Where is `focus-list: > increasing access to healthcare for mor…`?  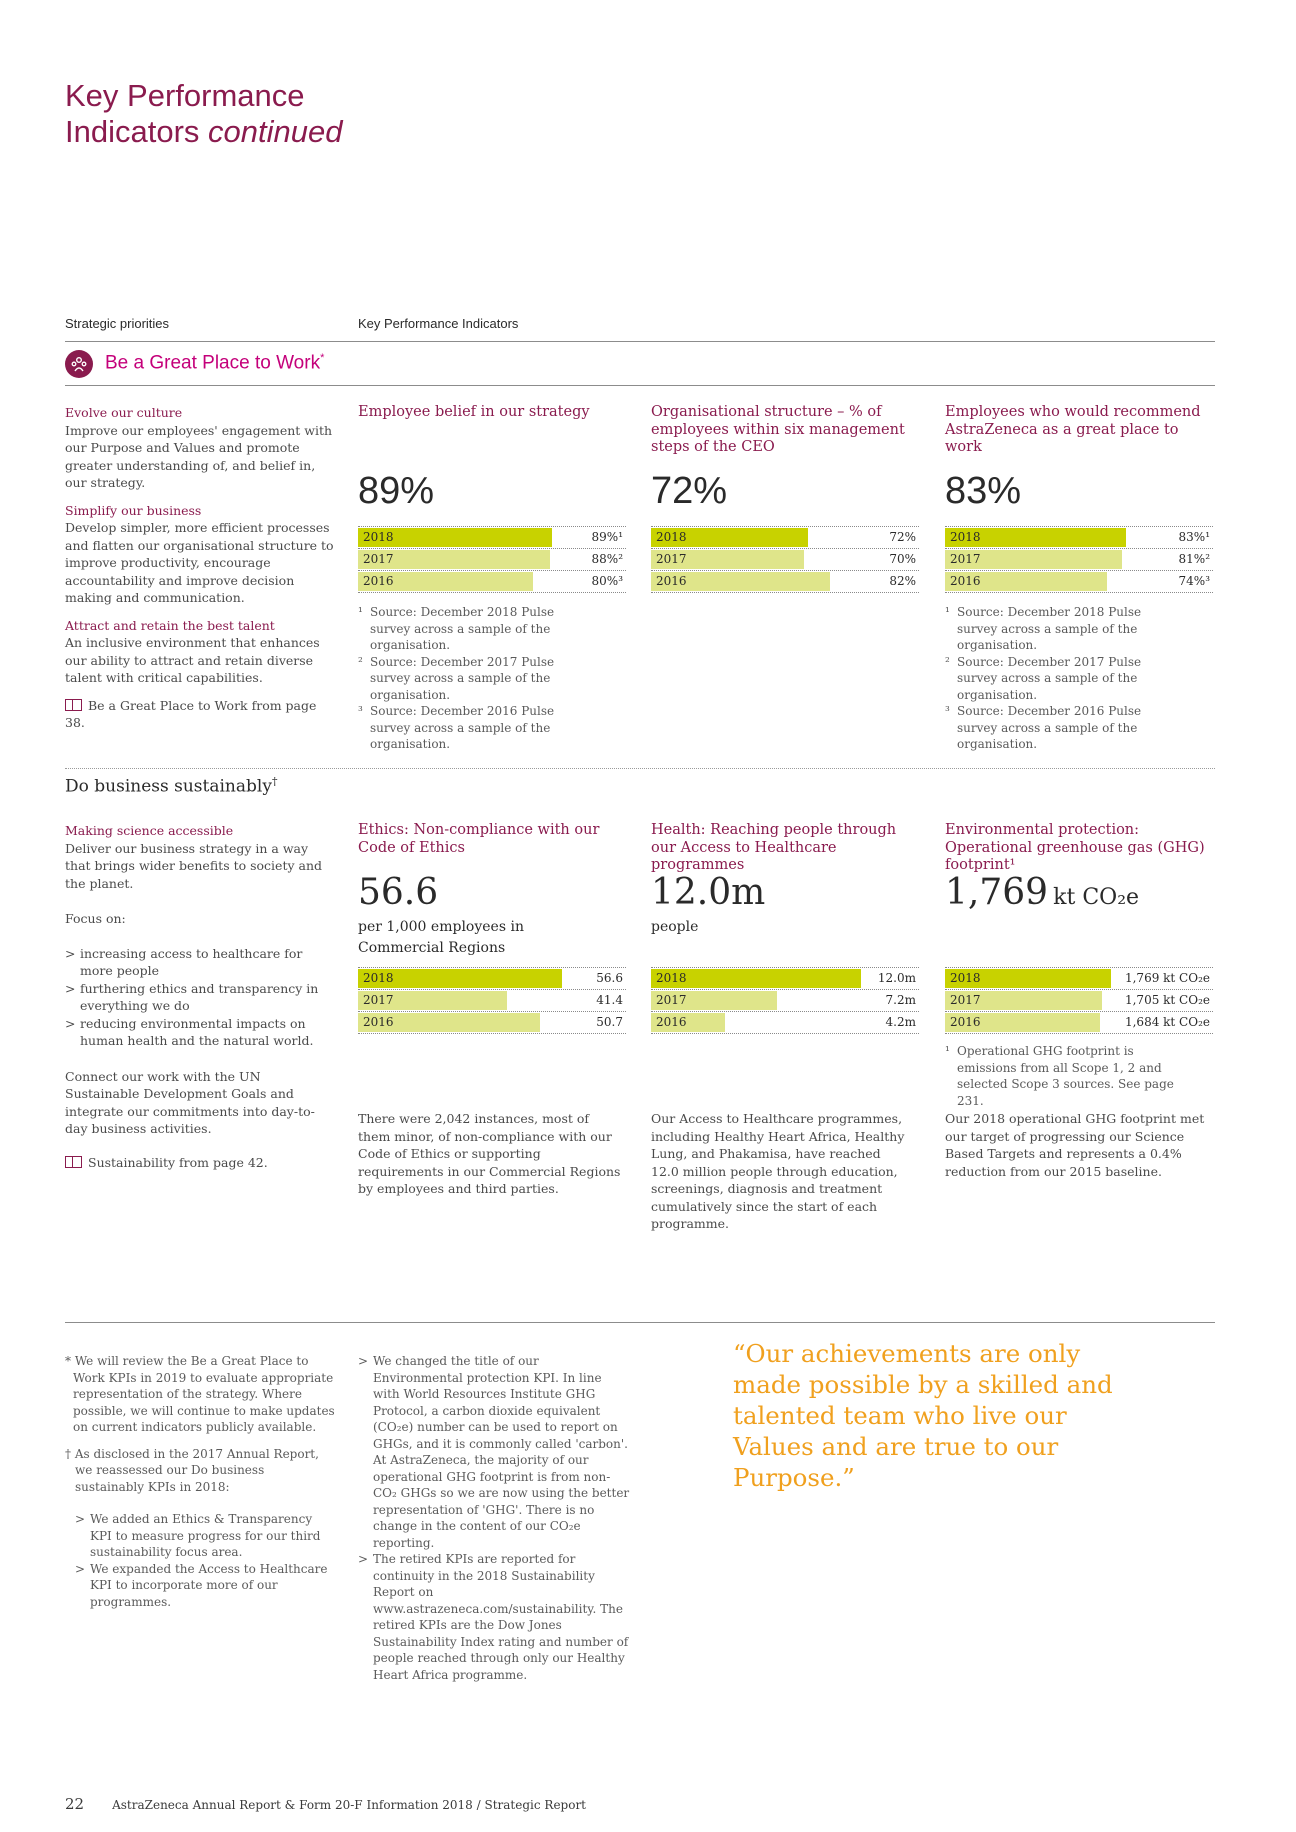 focus-list: > increasing access to healthcare for mor… is located at coordinates (200, 997).